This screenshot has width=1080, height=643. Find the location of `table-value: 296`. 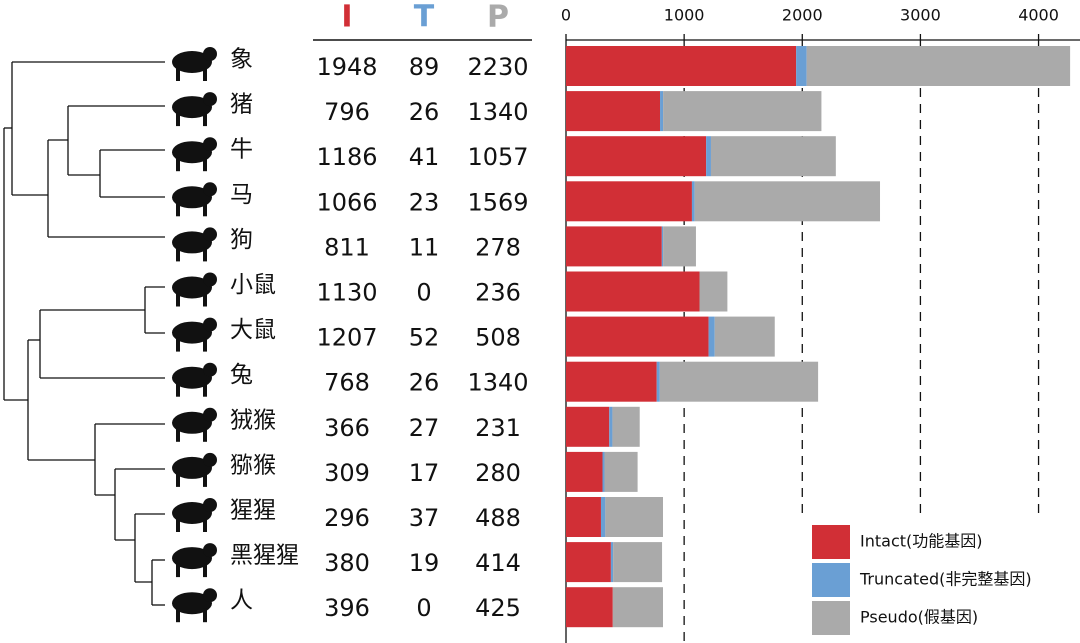

table-value: 296 is located at coordinates (347, 518).